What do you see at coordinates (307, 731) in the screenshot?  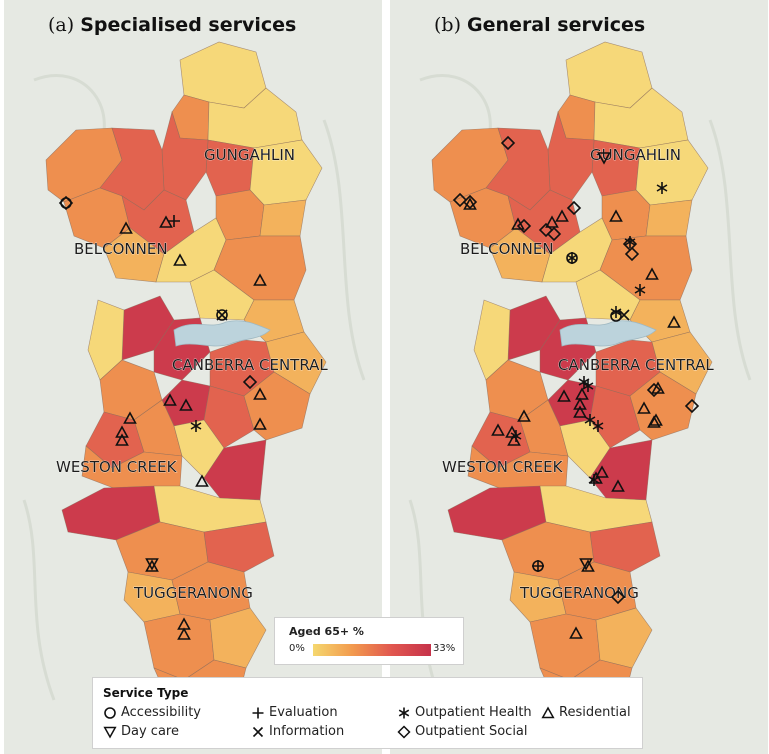 I see `legend-label: Information` at bounding box center [307, 731].